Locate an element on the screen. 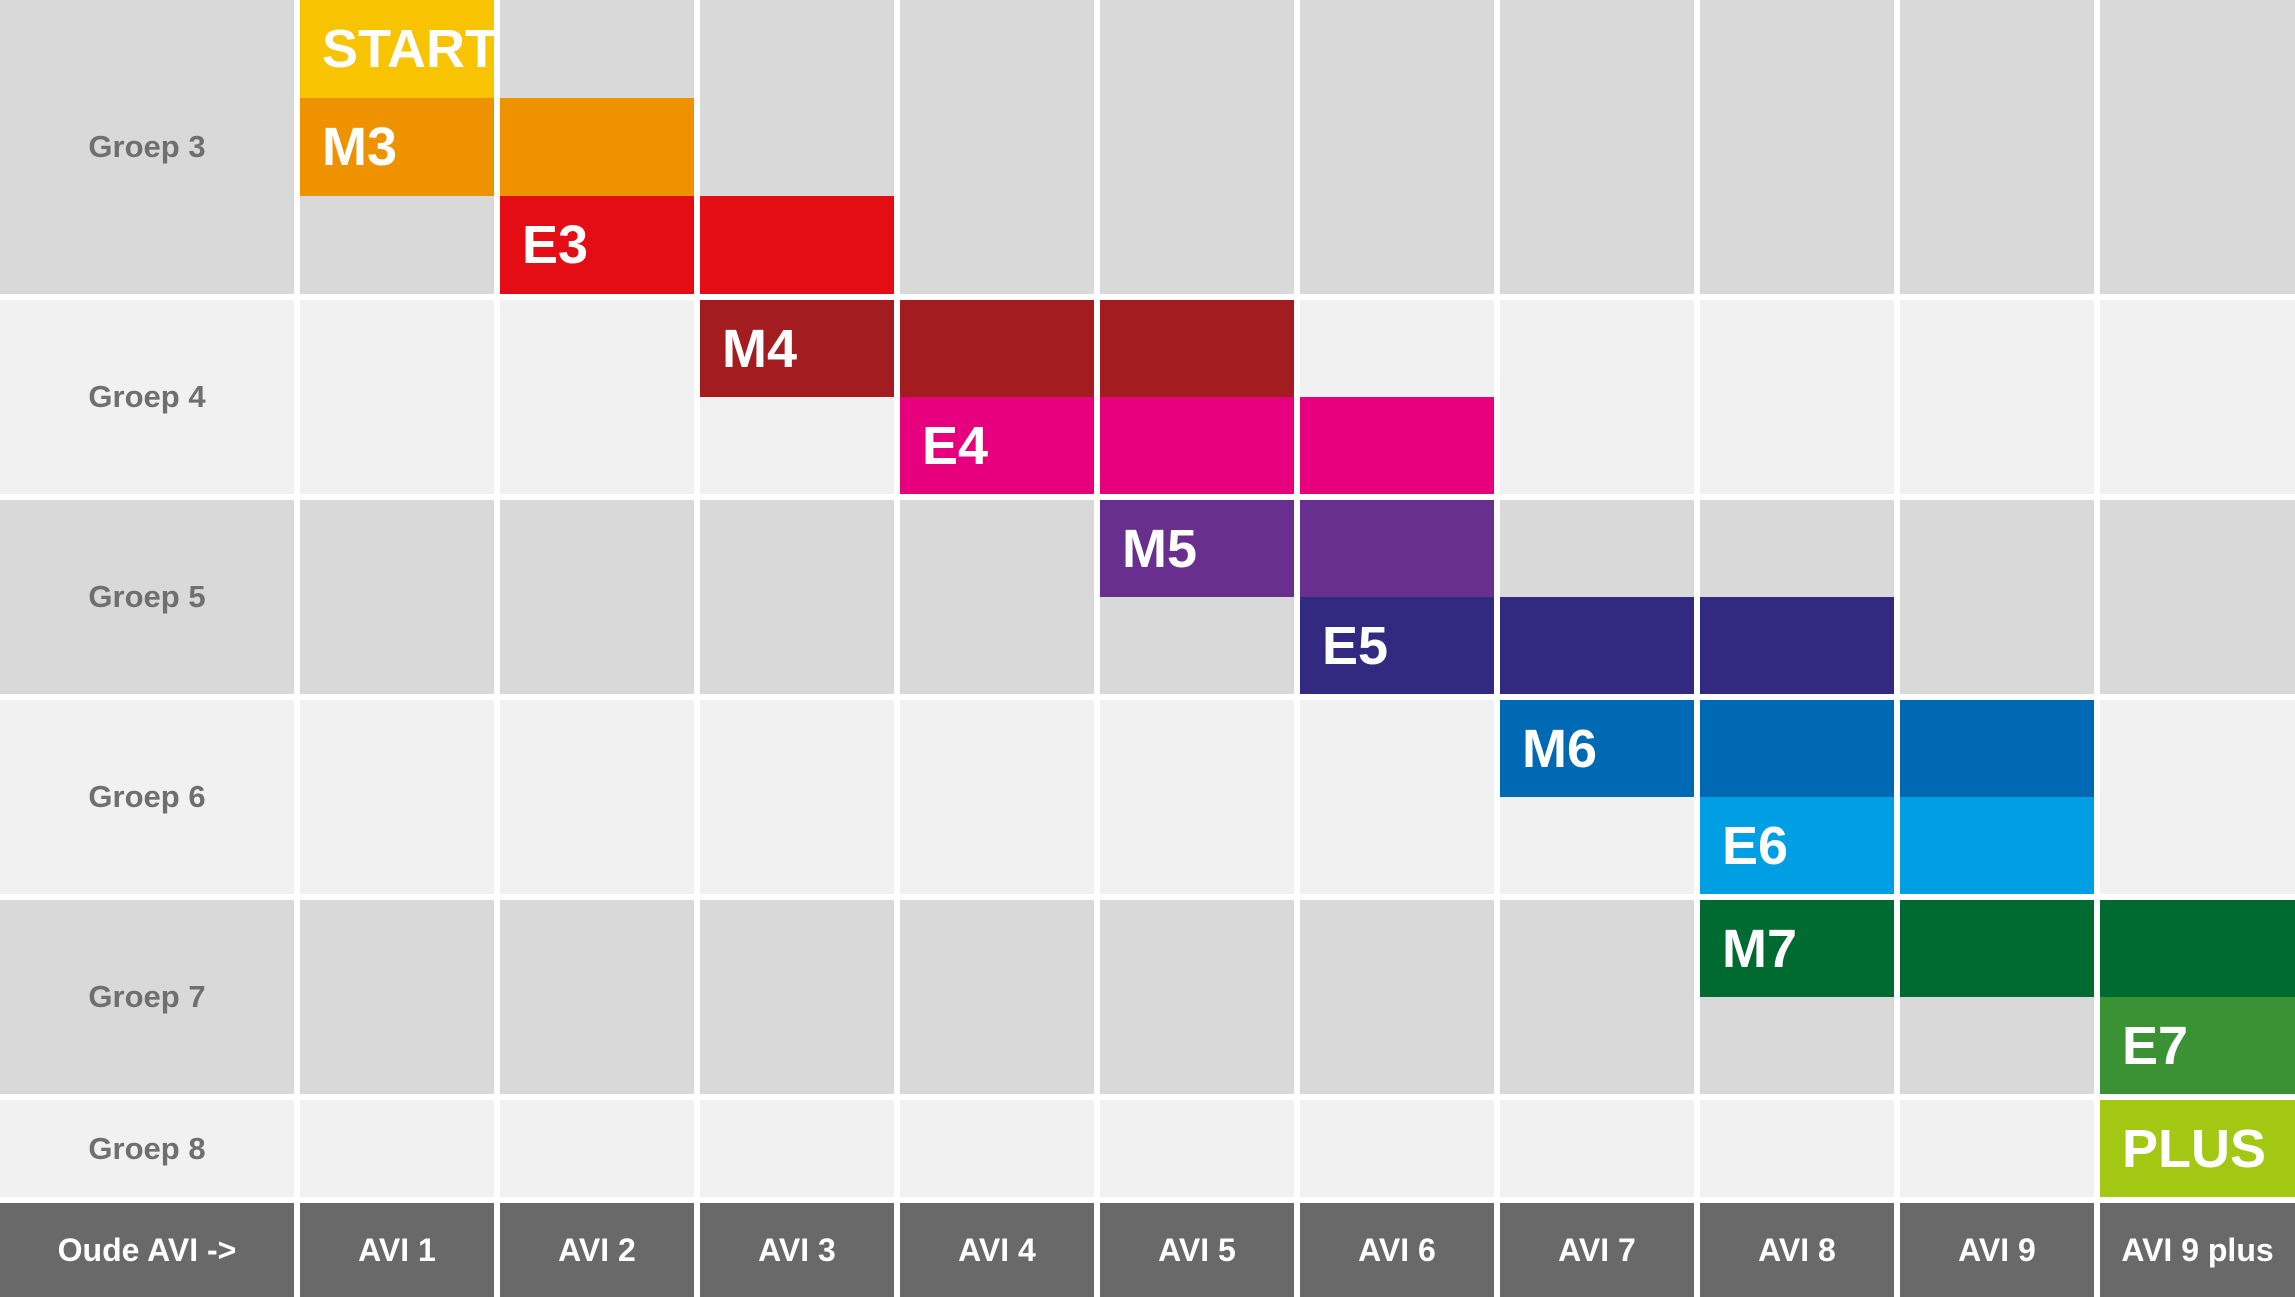 The width and height of the screenshot is (2295, 1297). col-header-avi-1: AVI 1 is located at coordinates (397, 1250).